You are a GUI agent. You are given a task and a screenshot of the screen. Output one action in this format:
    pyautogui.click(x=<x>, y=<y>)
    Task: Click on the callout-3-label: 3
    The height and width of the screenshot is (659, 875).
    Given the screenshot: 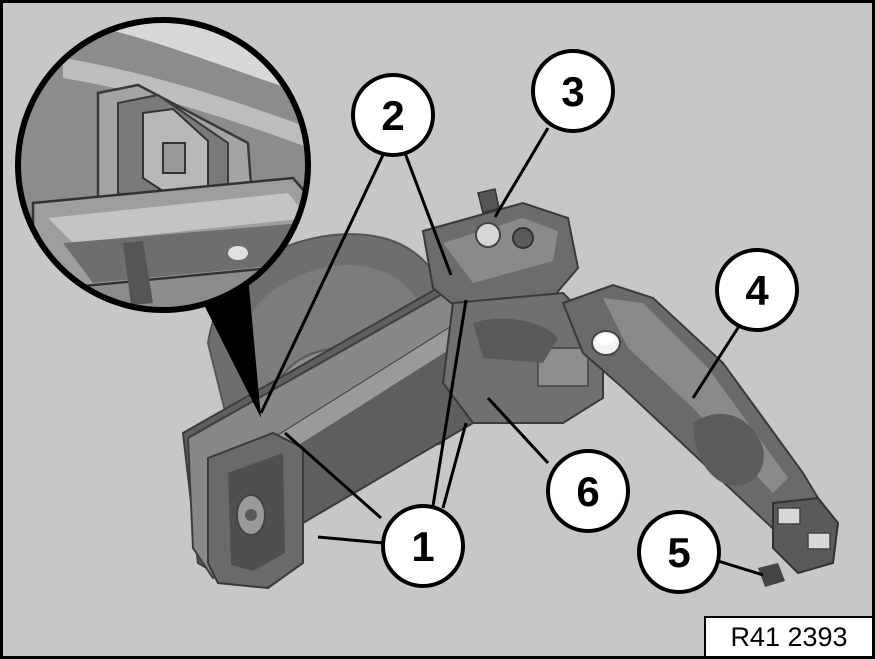 What is the action you would take?
    pyautogui.click(x=572, y=91)
    